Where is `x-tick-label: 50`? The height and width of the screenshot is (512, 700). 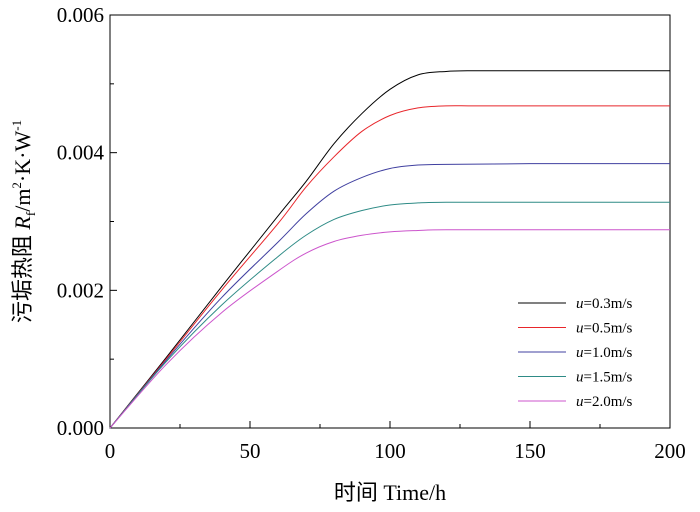 x-tick-label: 50 is located at coordinates (250, 451).